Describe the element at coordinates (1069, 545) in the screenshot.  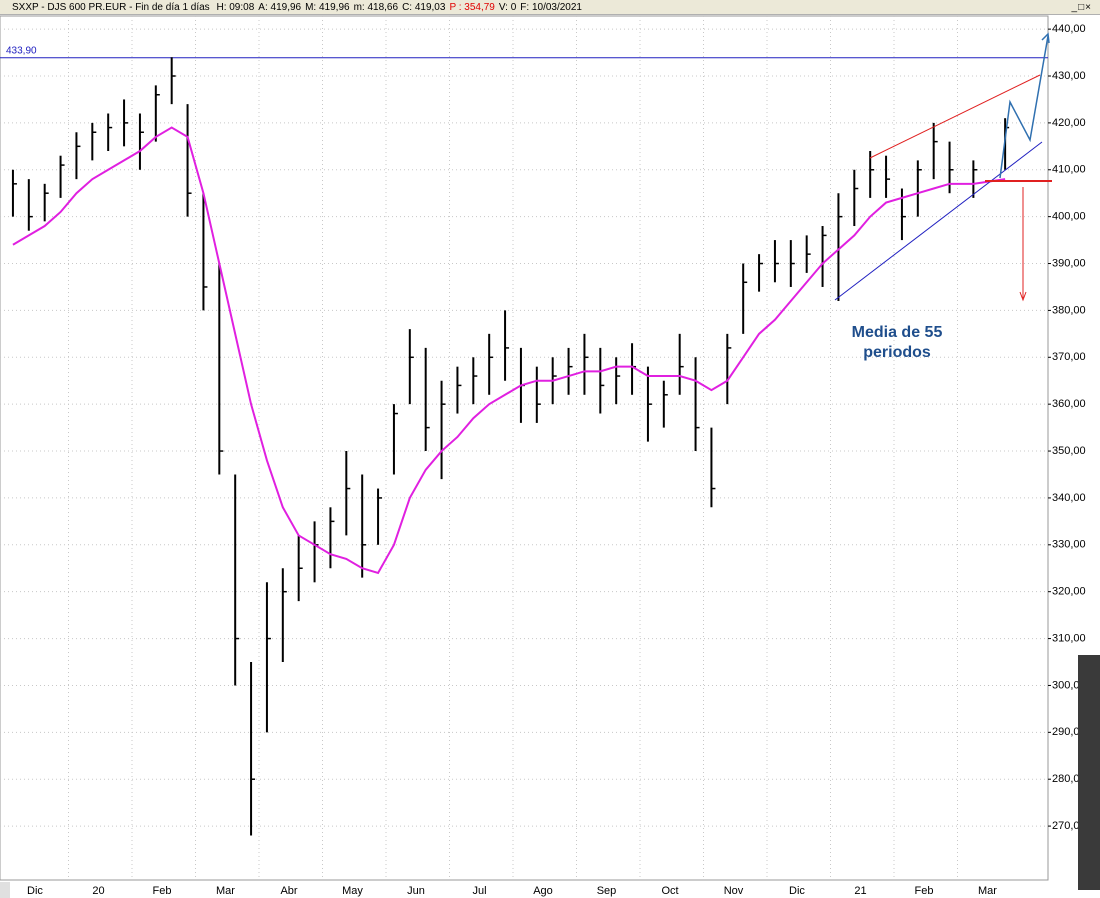
I see `y-tick-label: 330,00` at that location.